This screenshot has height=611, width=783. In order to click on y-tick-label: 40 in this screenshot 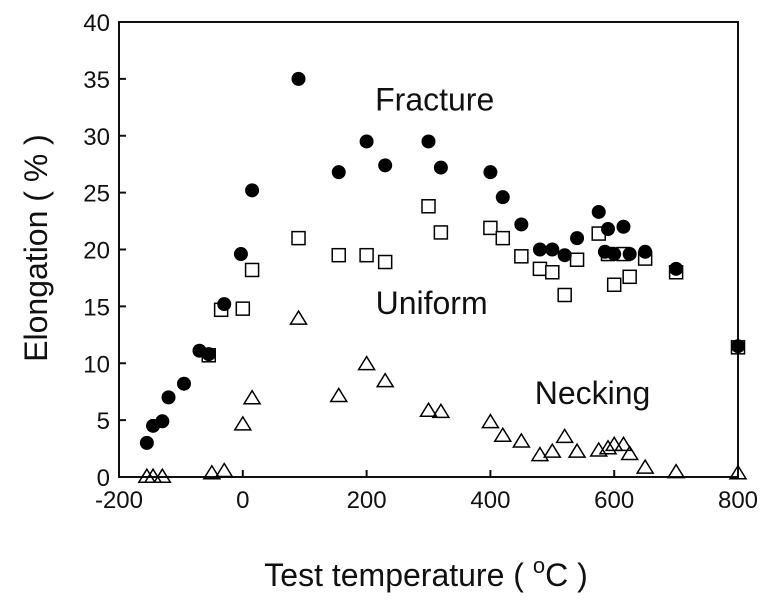, I will do `click(96, 23)`.